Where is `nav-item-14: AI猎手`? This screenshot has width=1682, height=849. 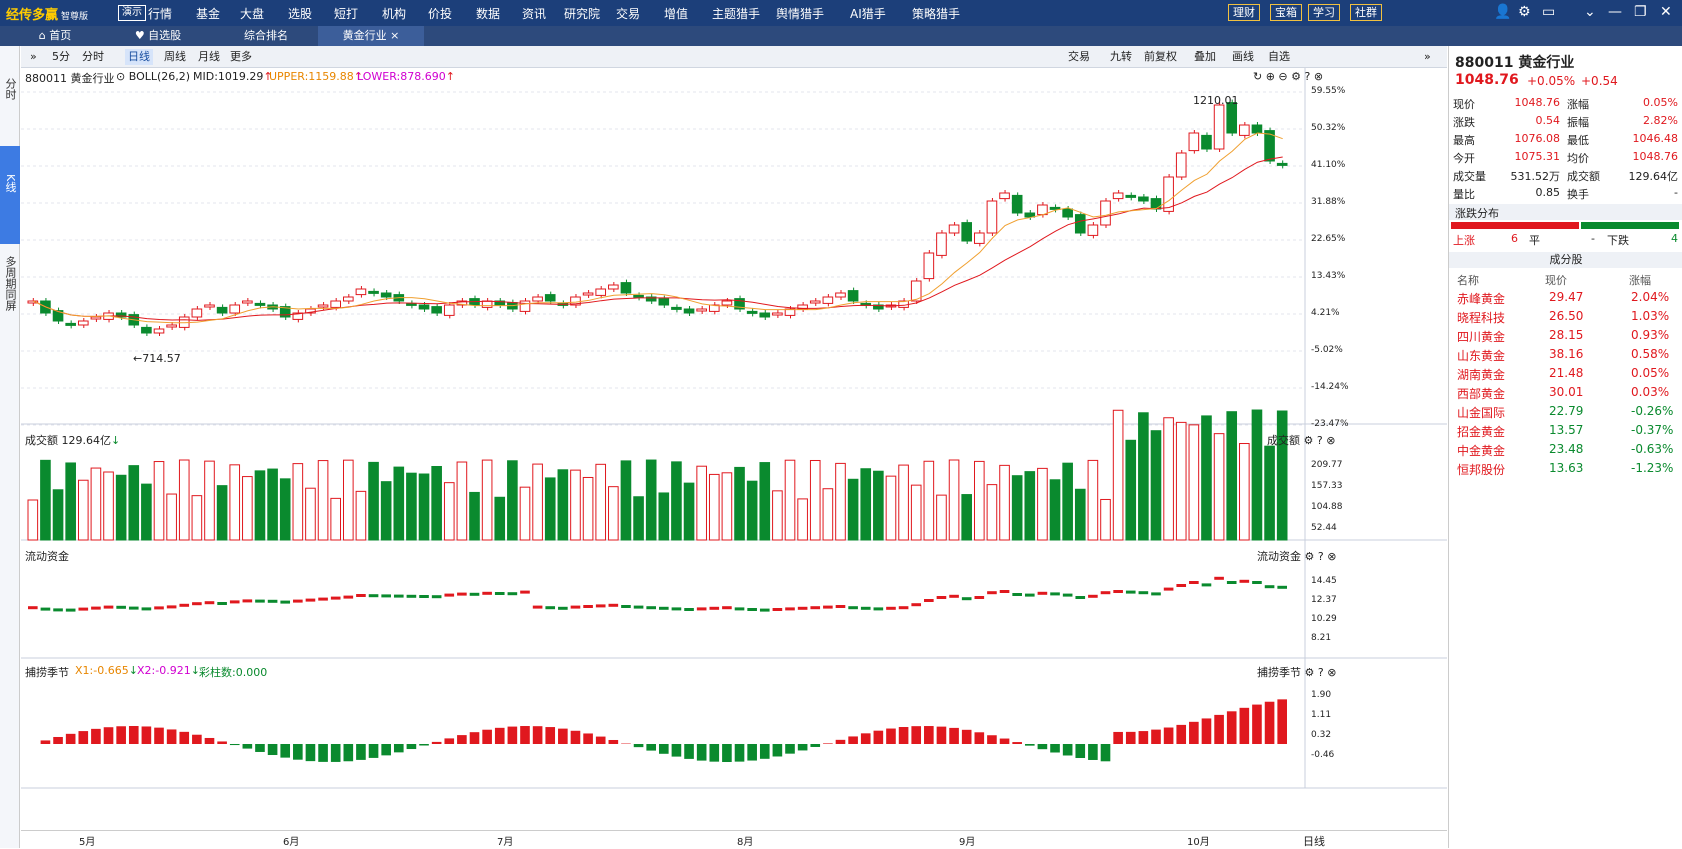 nav-item-14: AI猎手 is located at coordinates (868, 13).